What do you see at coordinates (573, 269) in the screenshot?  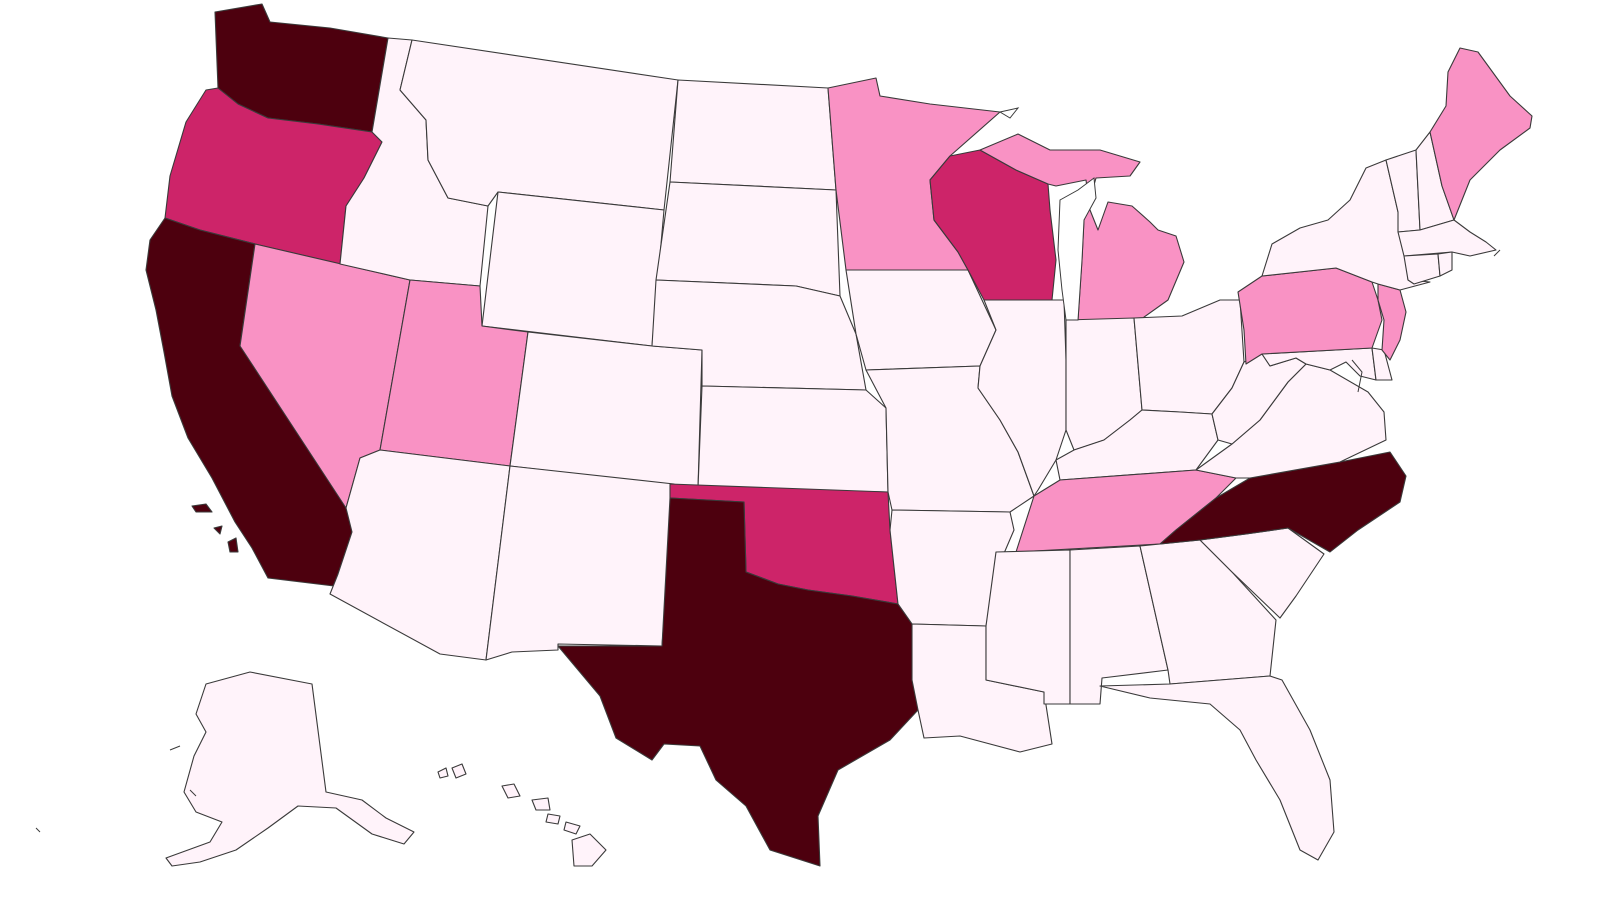 I see `state-wyoming` at bounding box center [573, 269].